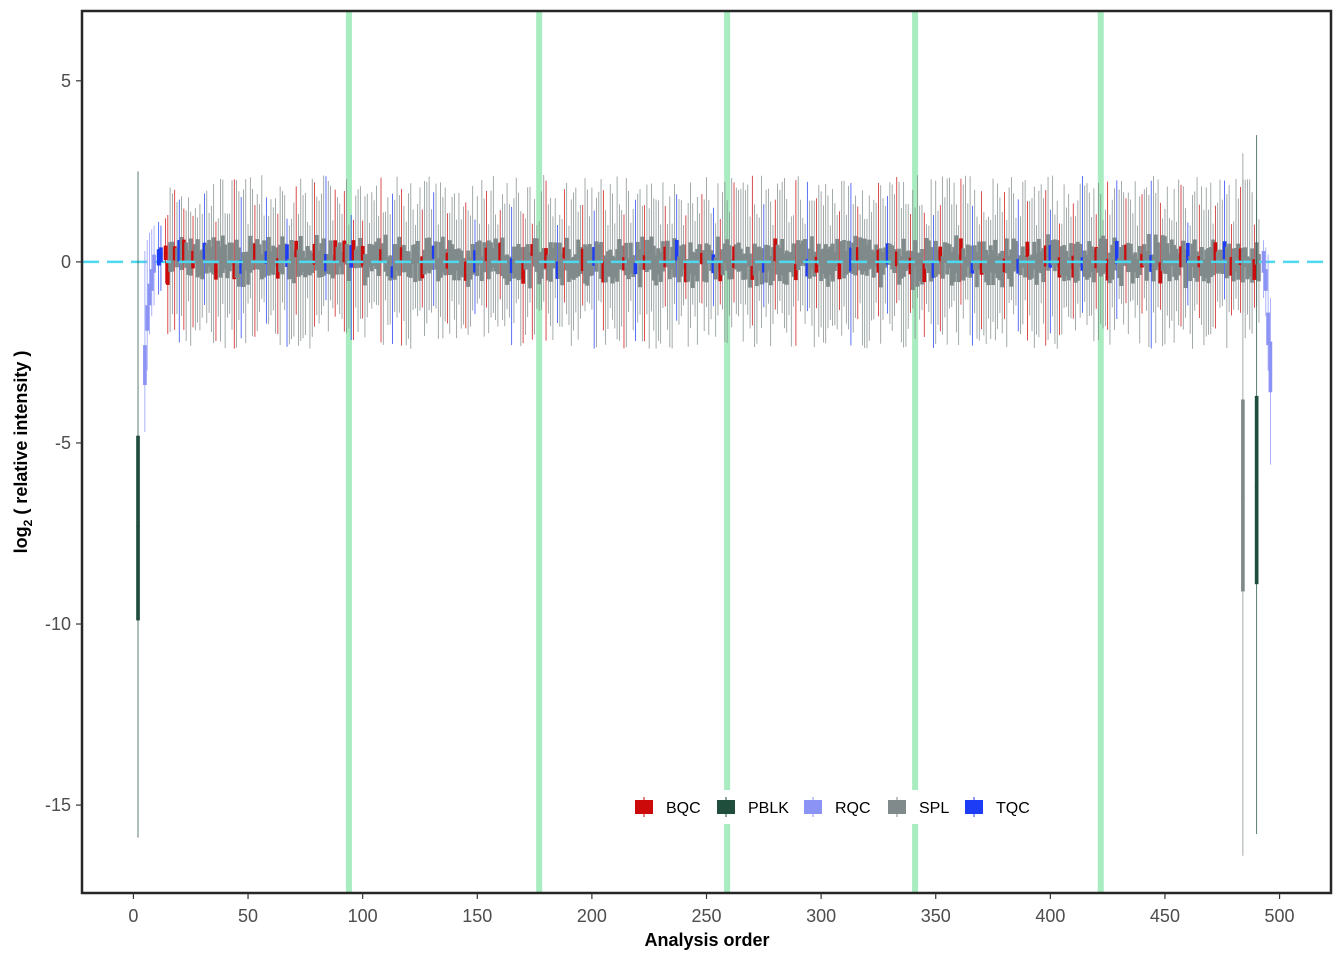 This screenshot has width=1344, height=960. Describe the element at coordinates (63, 443) in the screenshot. I see `y-tick-label: -5` at that location.